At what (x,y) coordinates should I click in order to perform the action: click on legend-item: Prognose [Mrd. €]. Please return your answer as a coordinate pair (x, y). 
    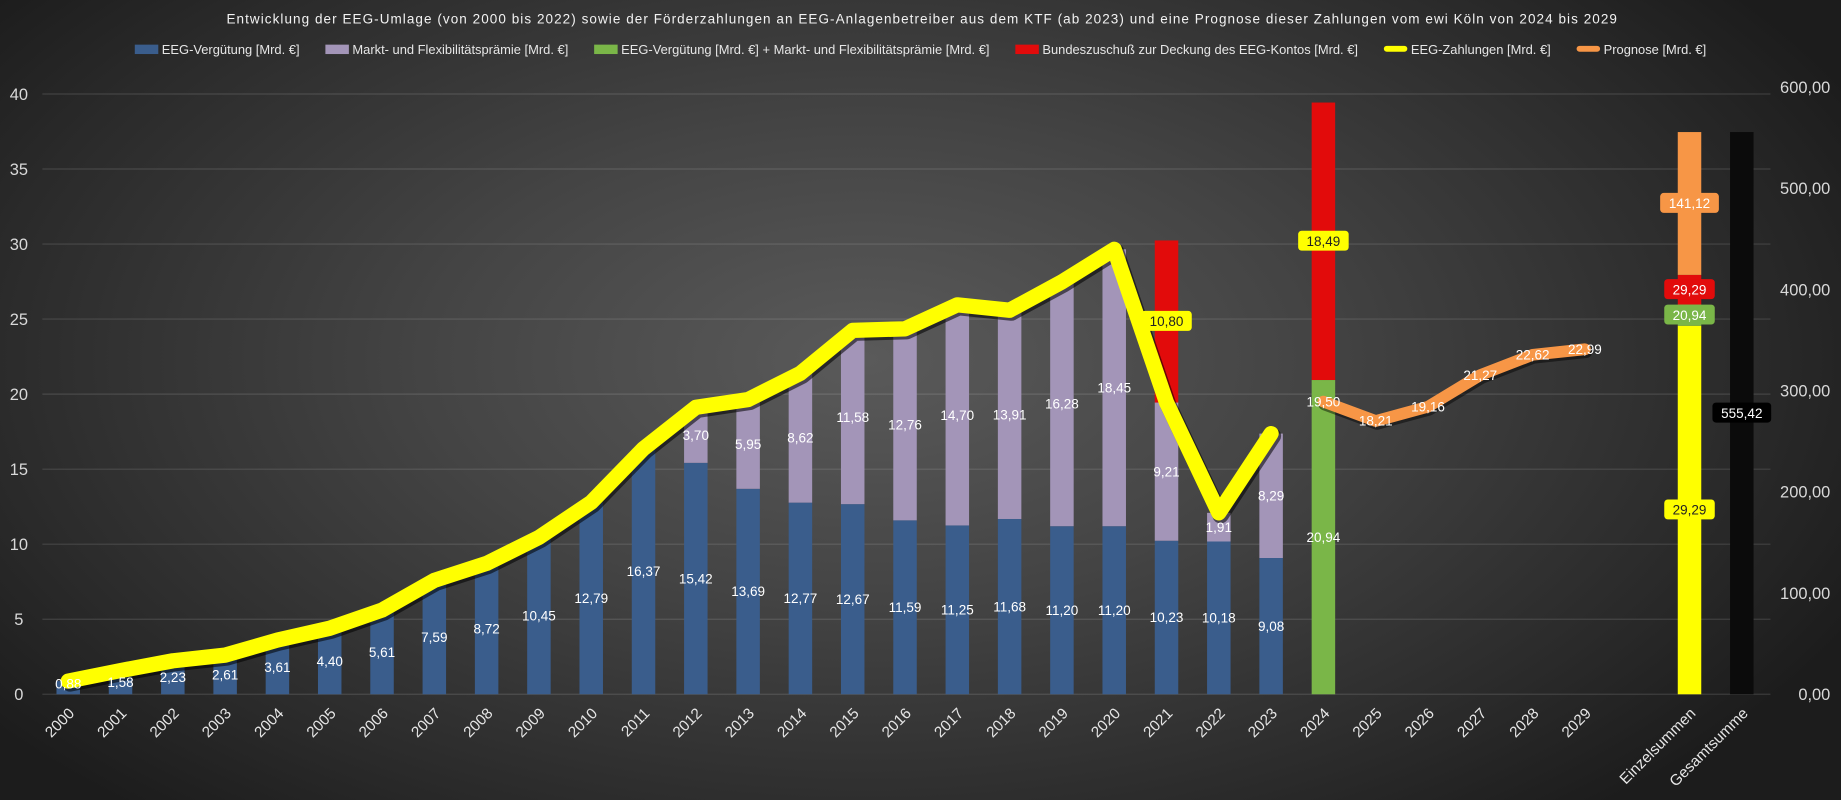
    Looking at the image, I should click on (1641, 49).